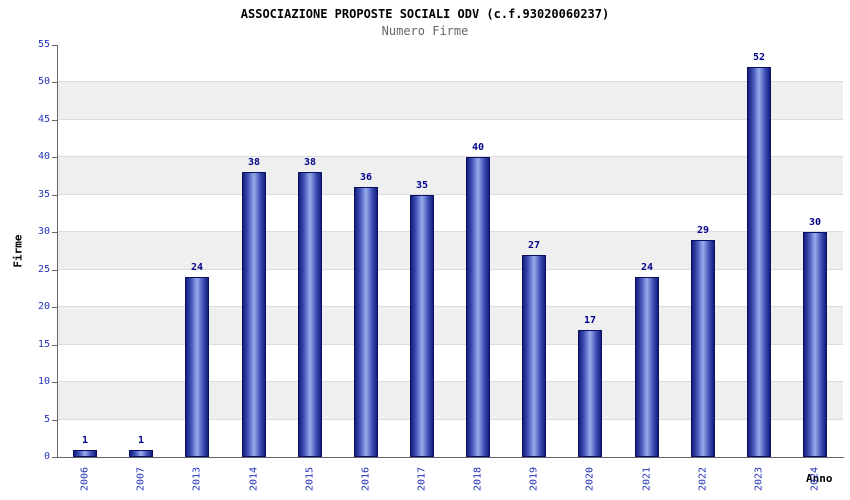 The width and height of the screenshot is (850, 500). Describe the element at coordinates (43, 382) in the screenshot. I see `y-tick-label: 10` at that location.